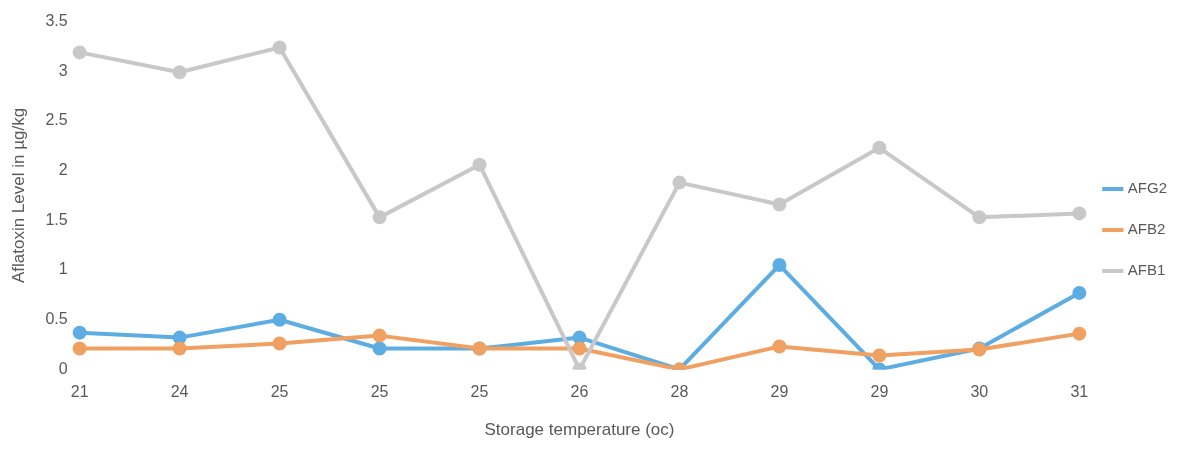 This screenshot has height=450, width=1197. I want to click on x-tick-label: 21, so click(79, 392).